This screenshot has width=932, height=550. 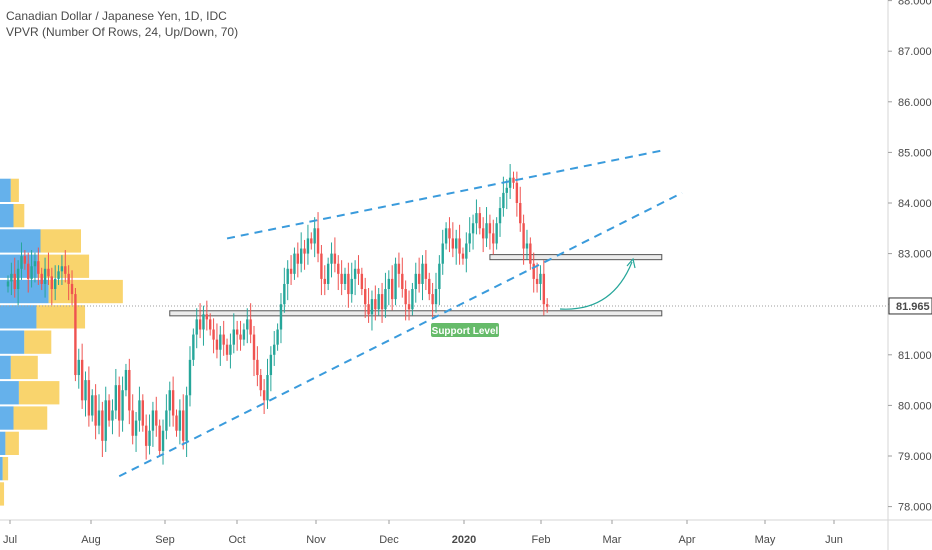 I want to click on price-tick-label: 83.000, so click(x=915, y=255).